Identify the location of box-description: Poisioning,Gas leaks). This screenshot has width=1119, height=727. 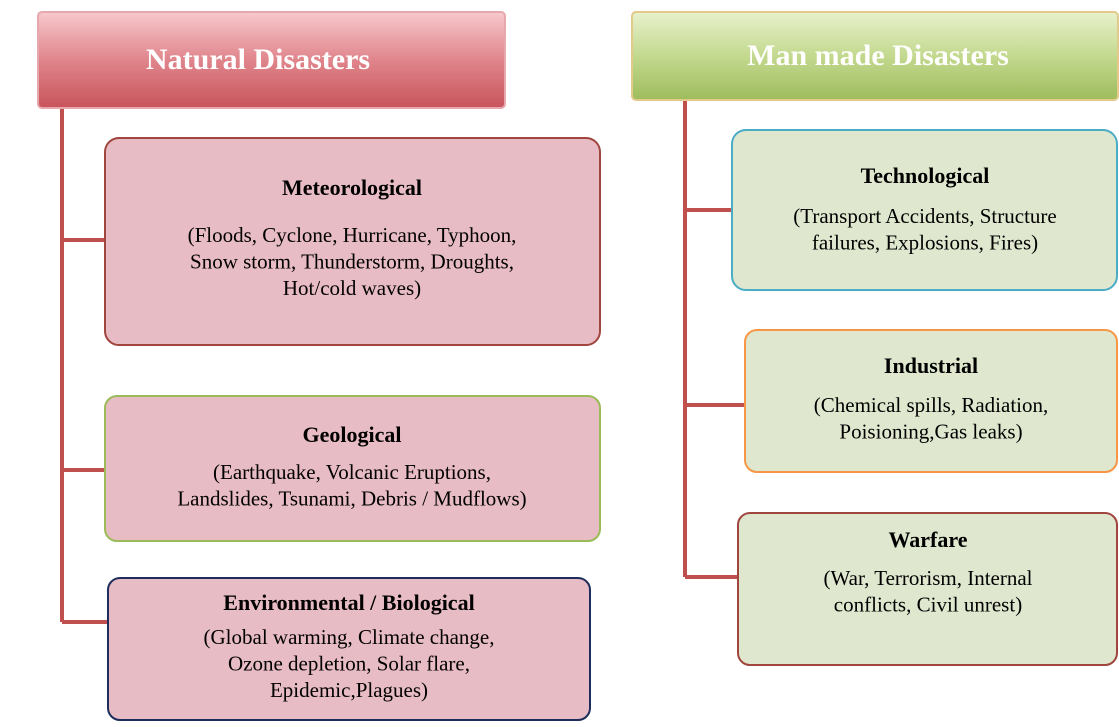
(930, 431).